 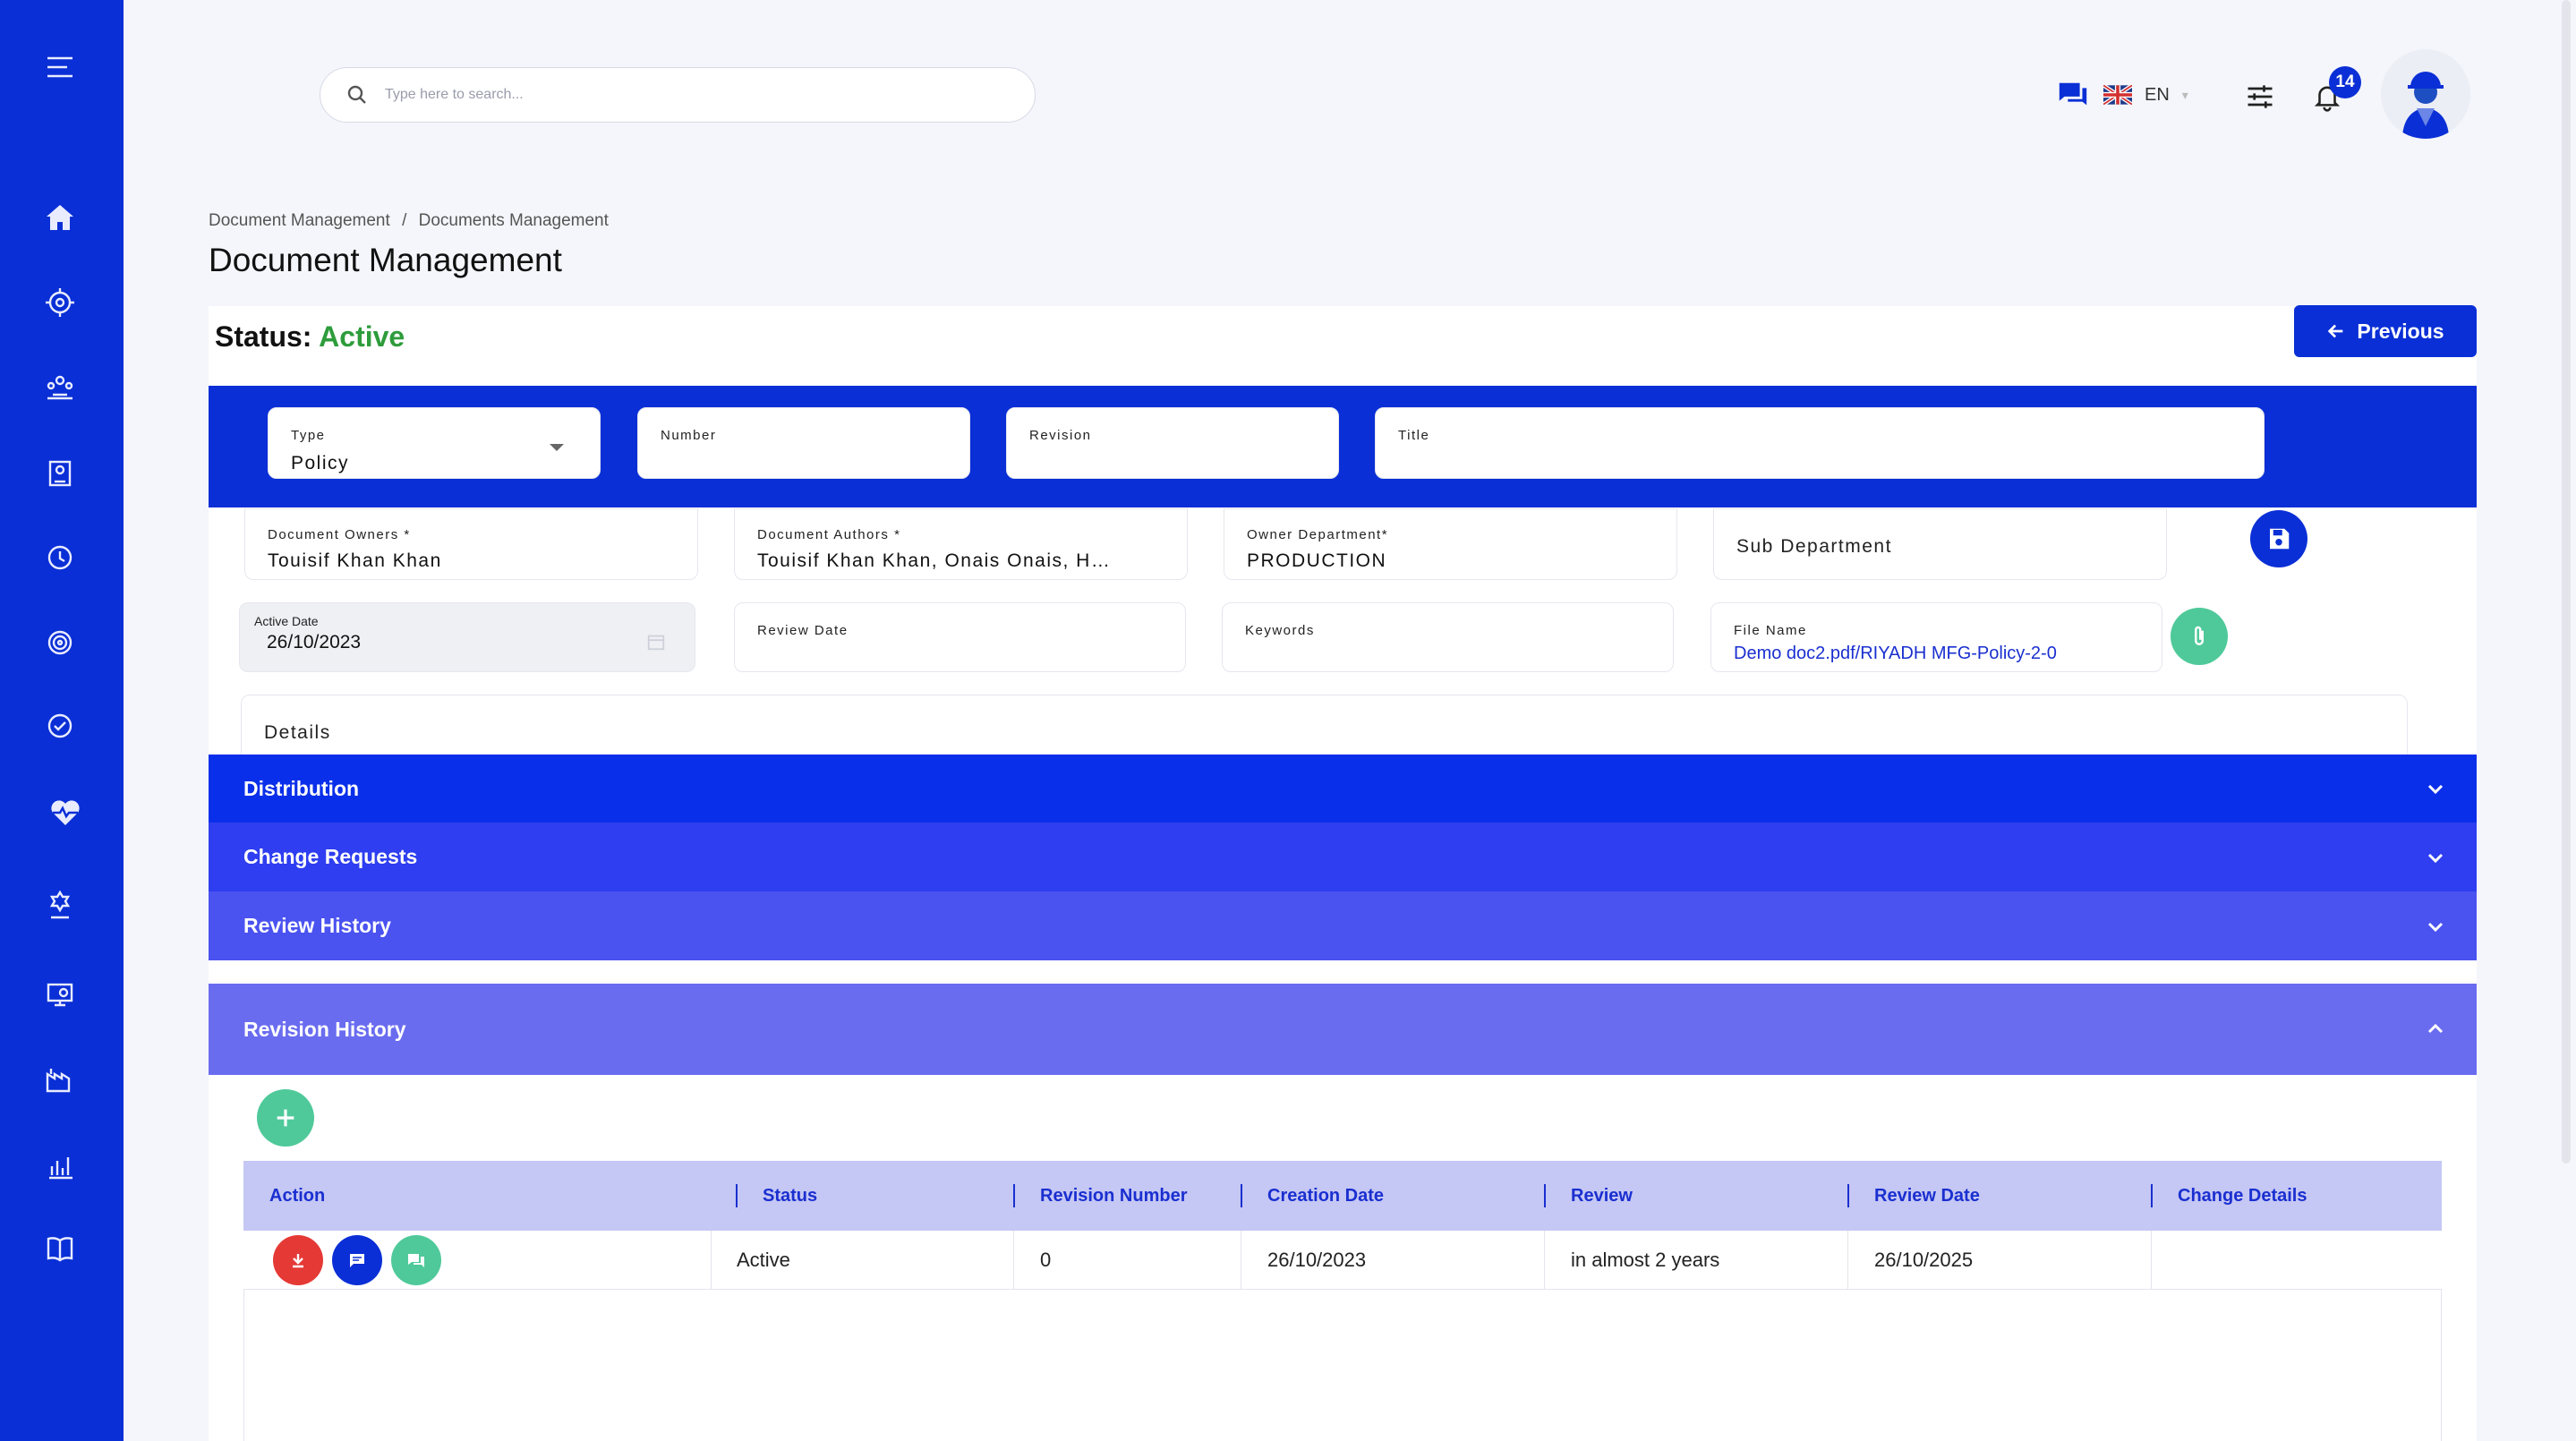 I want to click on column-header-change-details: Change Details, so click(x=2228, y=1196).